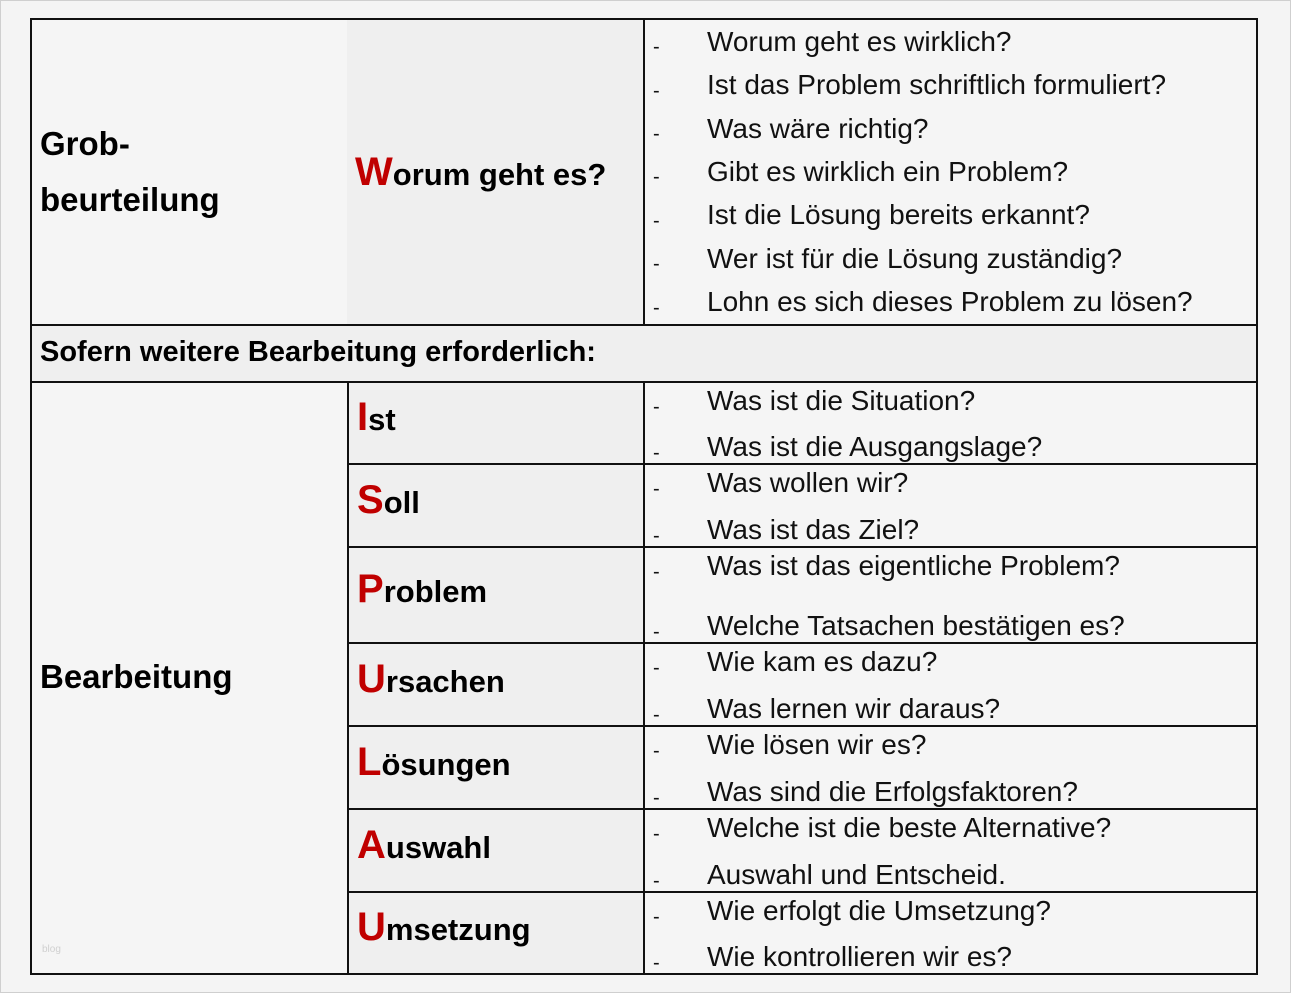 The image size is (1291, 993). Describe the element at coordinates (808, 482) in the screenshot. I see `question-text: Was wollen wir?` at that location.